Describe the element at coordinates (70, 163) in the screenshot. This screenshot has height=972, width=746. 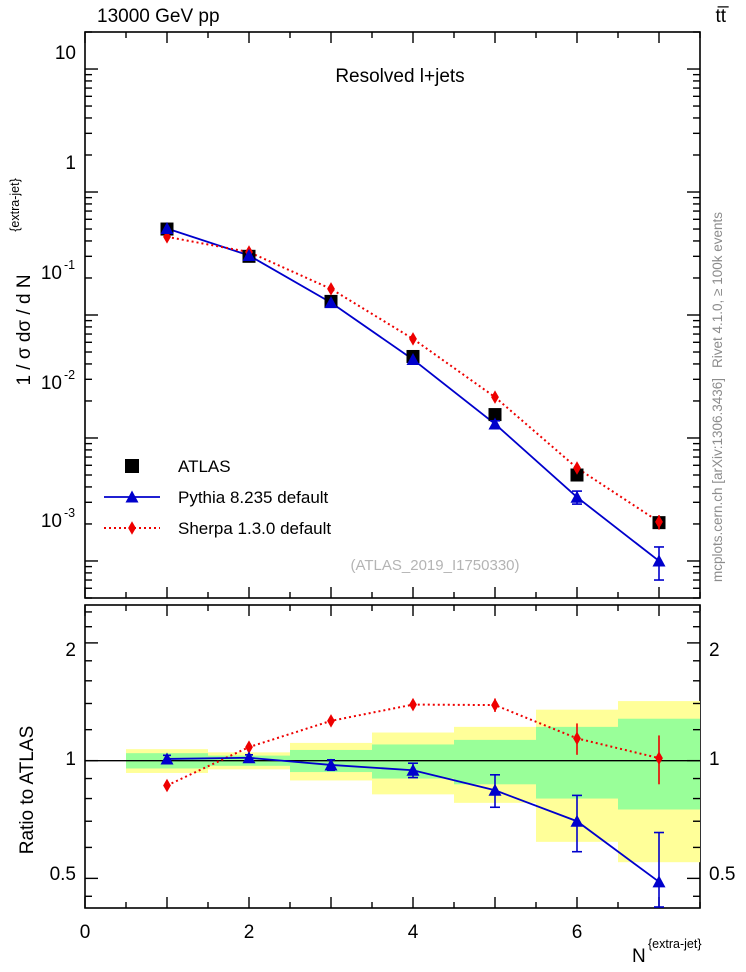
I see `main-ytick-1e0: 1` at that location.